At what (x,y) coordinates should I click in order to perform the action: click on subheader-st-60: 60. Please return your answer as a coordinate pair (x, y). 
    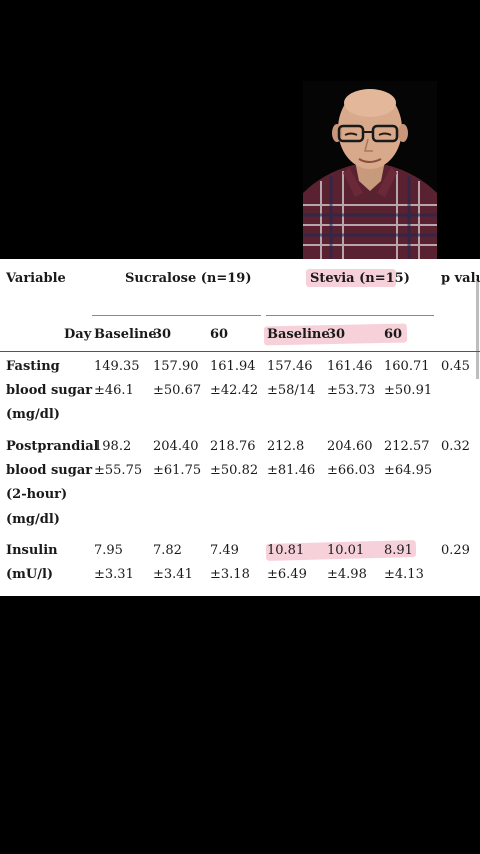
    Looking at the image, I should click on (393, 334).